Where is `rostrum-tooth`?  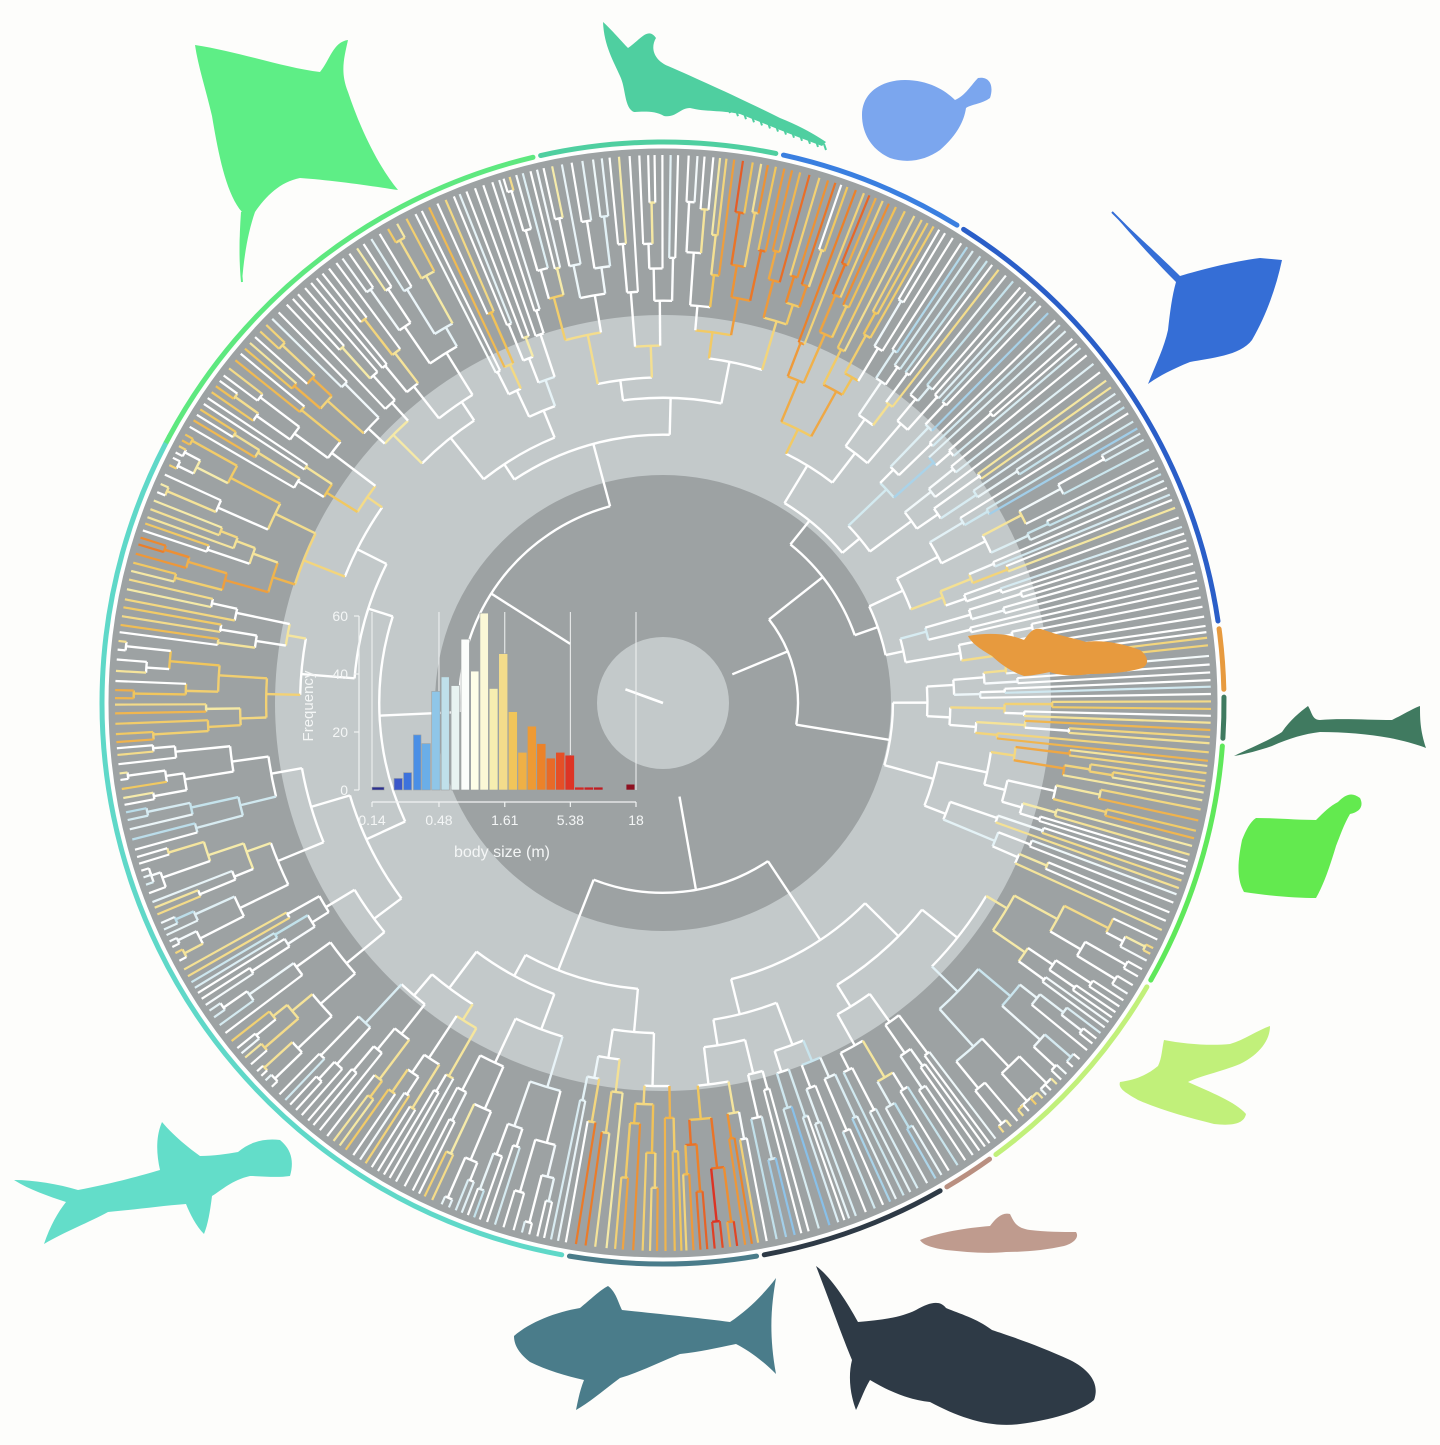
rostrum-tooth is located at coordinates (745, 116).